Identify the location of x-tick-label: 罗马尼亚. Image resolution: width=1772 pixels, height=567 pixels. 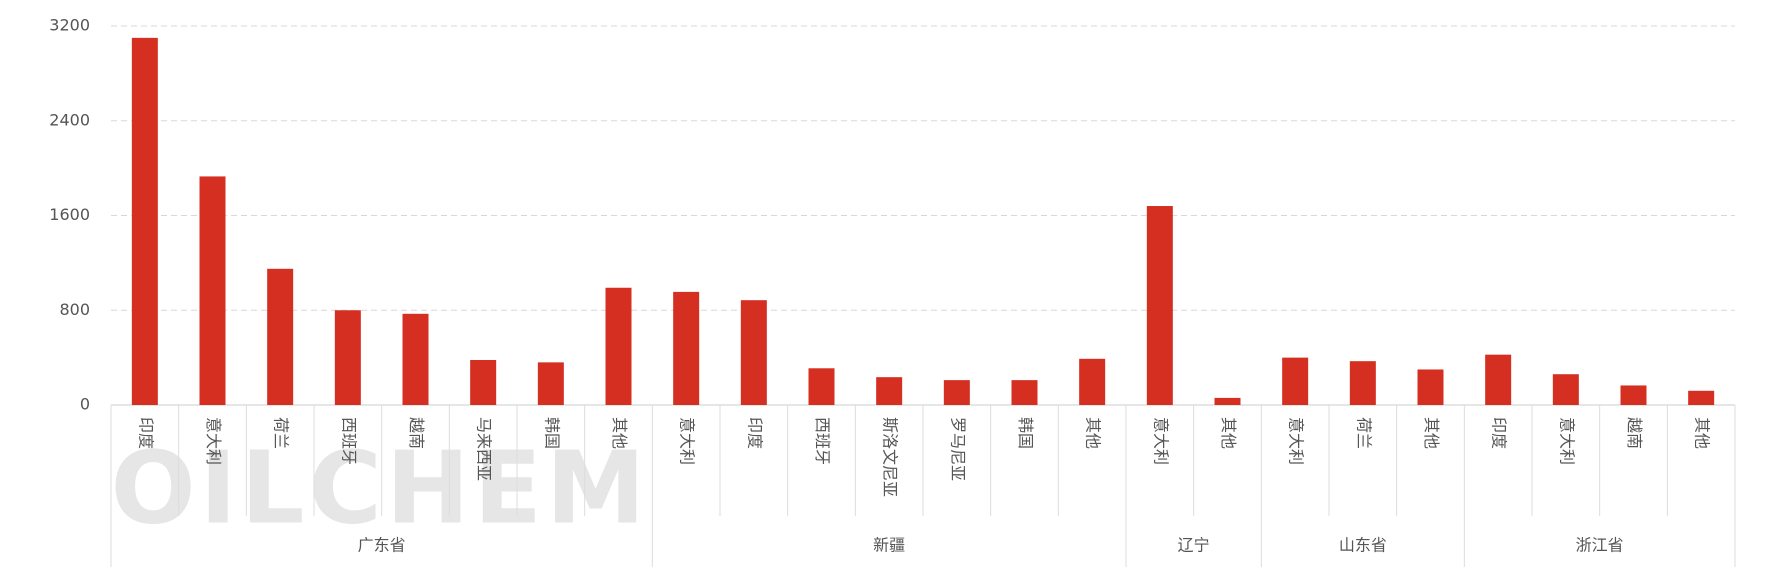
(957, 449).